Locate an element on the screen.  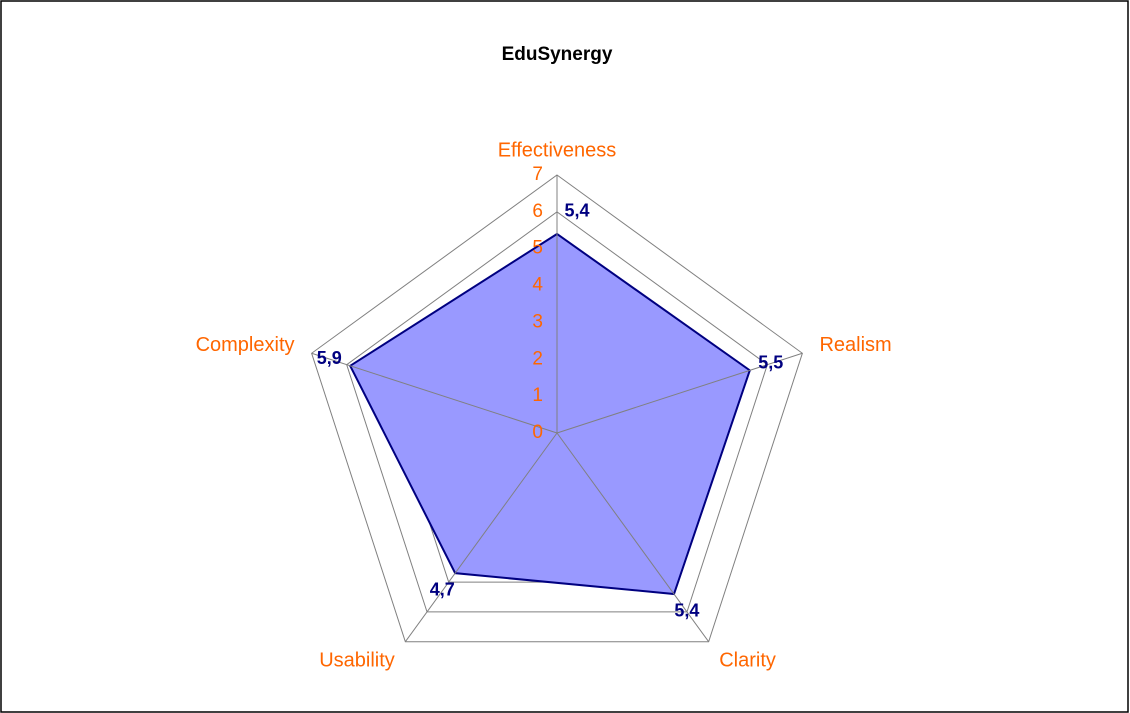
category-label: Usability is located at coordinates (357, 660).